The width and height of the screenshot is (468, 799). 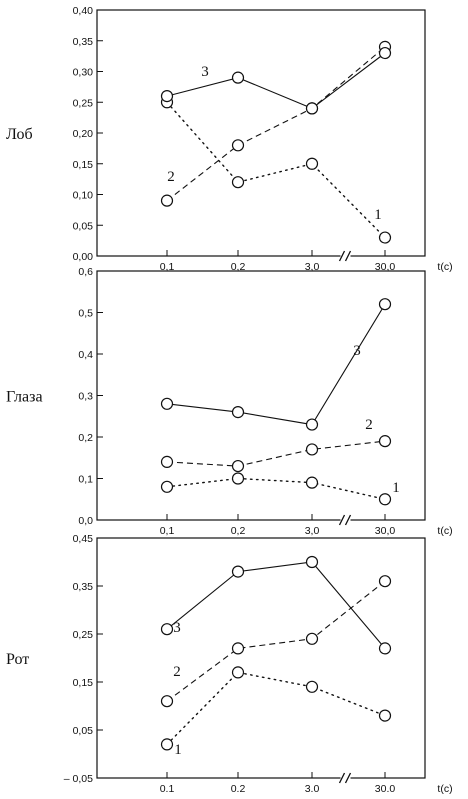 I want to click on x-tick-label: 0,2, so click(x=238, y=531).